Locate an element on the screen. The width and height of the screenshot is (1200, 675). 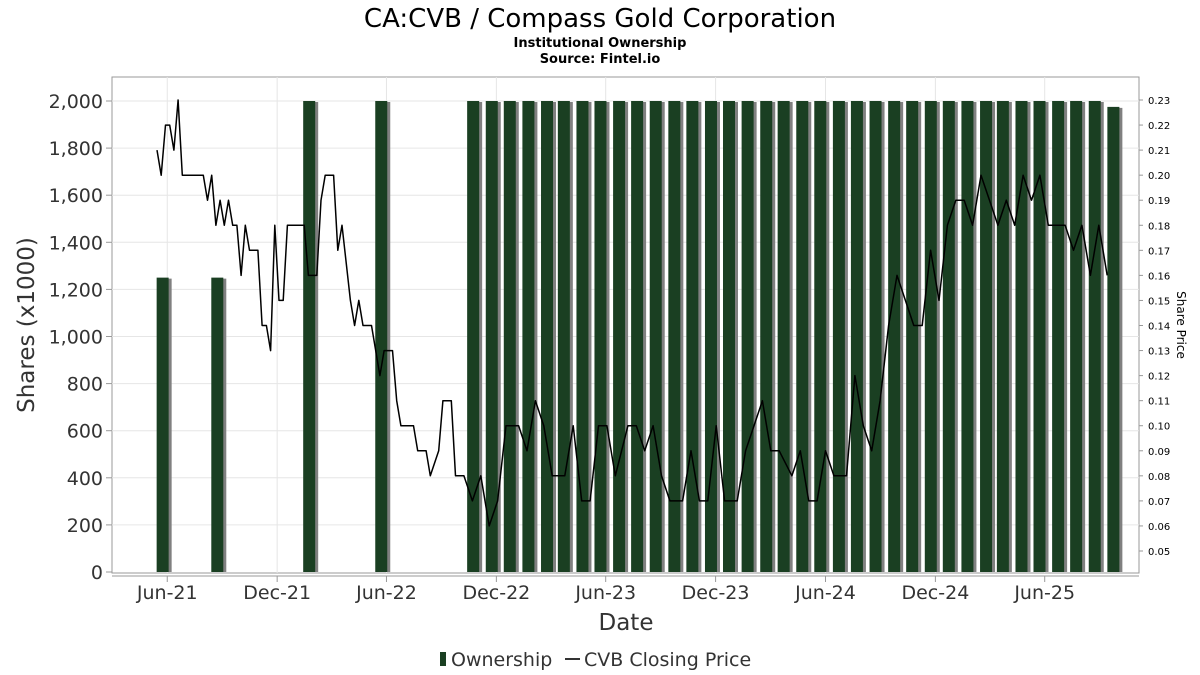
x-tick-label: Jun-22 is located at coordinates (386, 593).